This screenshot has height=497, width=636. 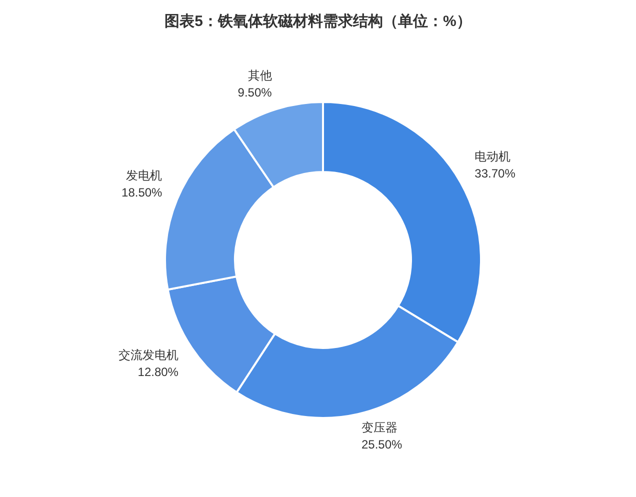 I want to click on slice-label: 交流发电机, so click(x=148, y=355).